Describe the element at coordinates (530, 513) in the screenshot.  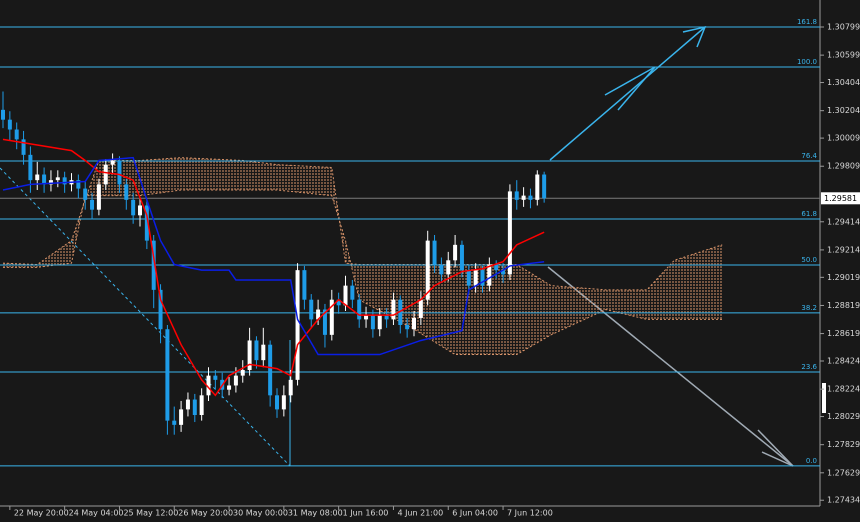
I see `x-tick-label: 7 Jun 12:00` at that location.